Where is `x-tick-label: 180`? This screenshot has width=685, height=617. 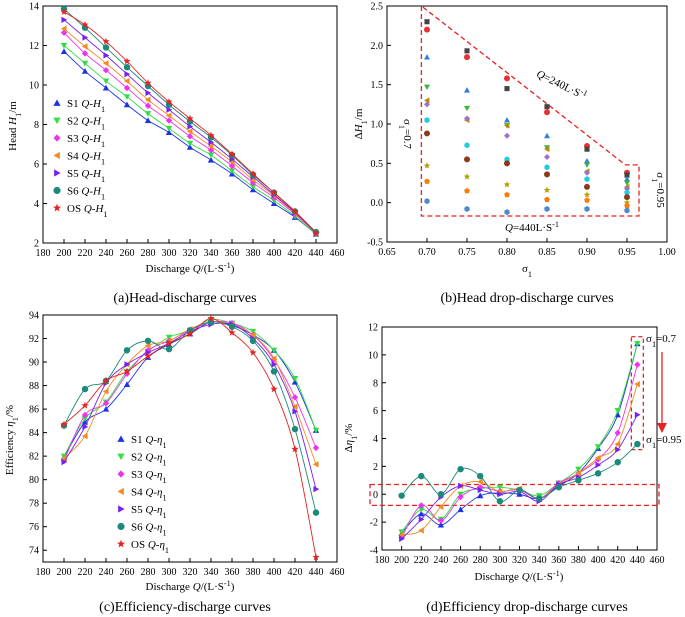 x-tick-label: 180 is located at coordinates (382, 560).